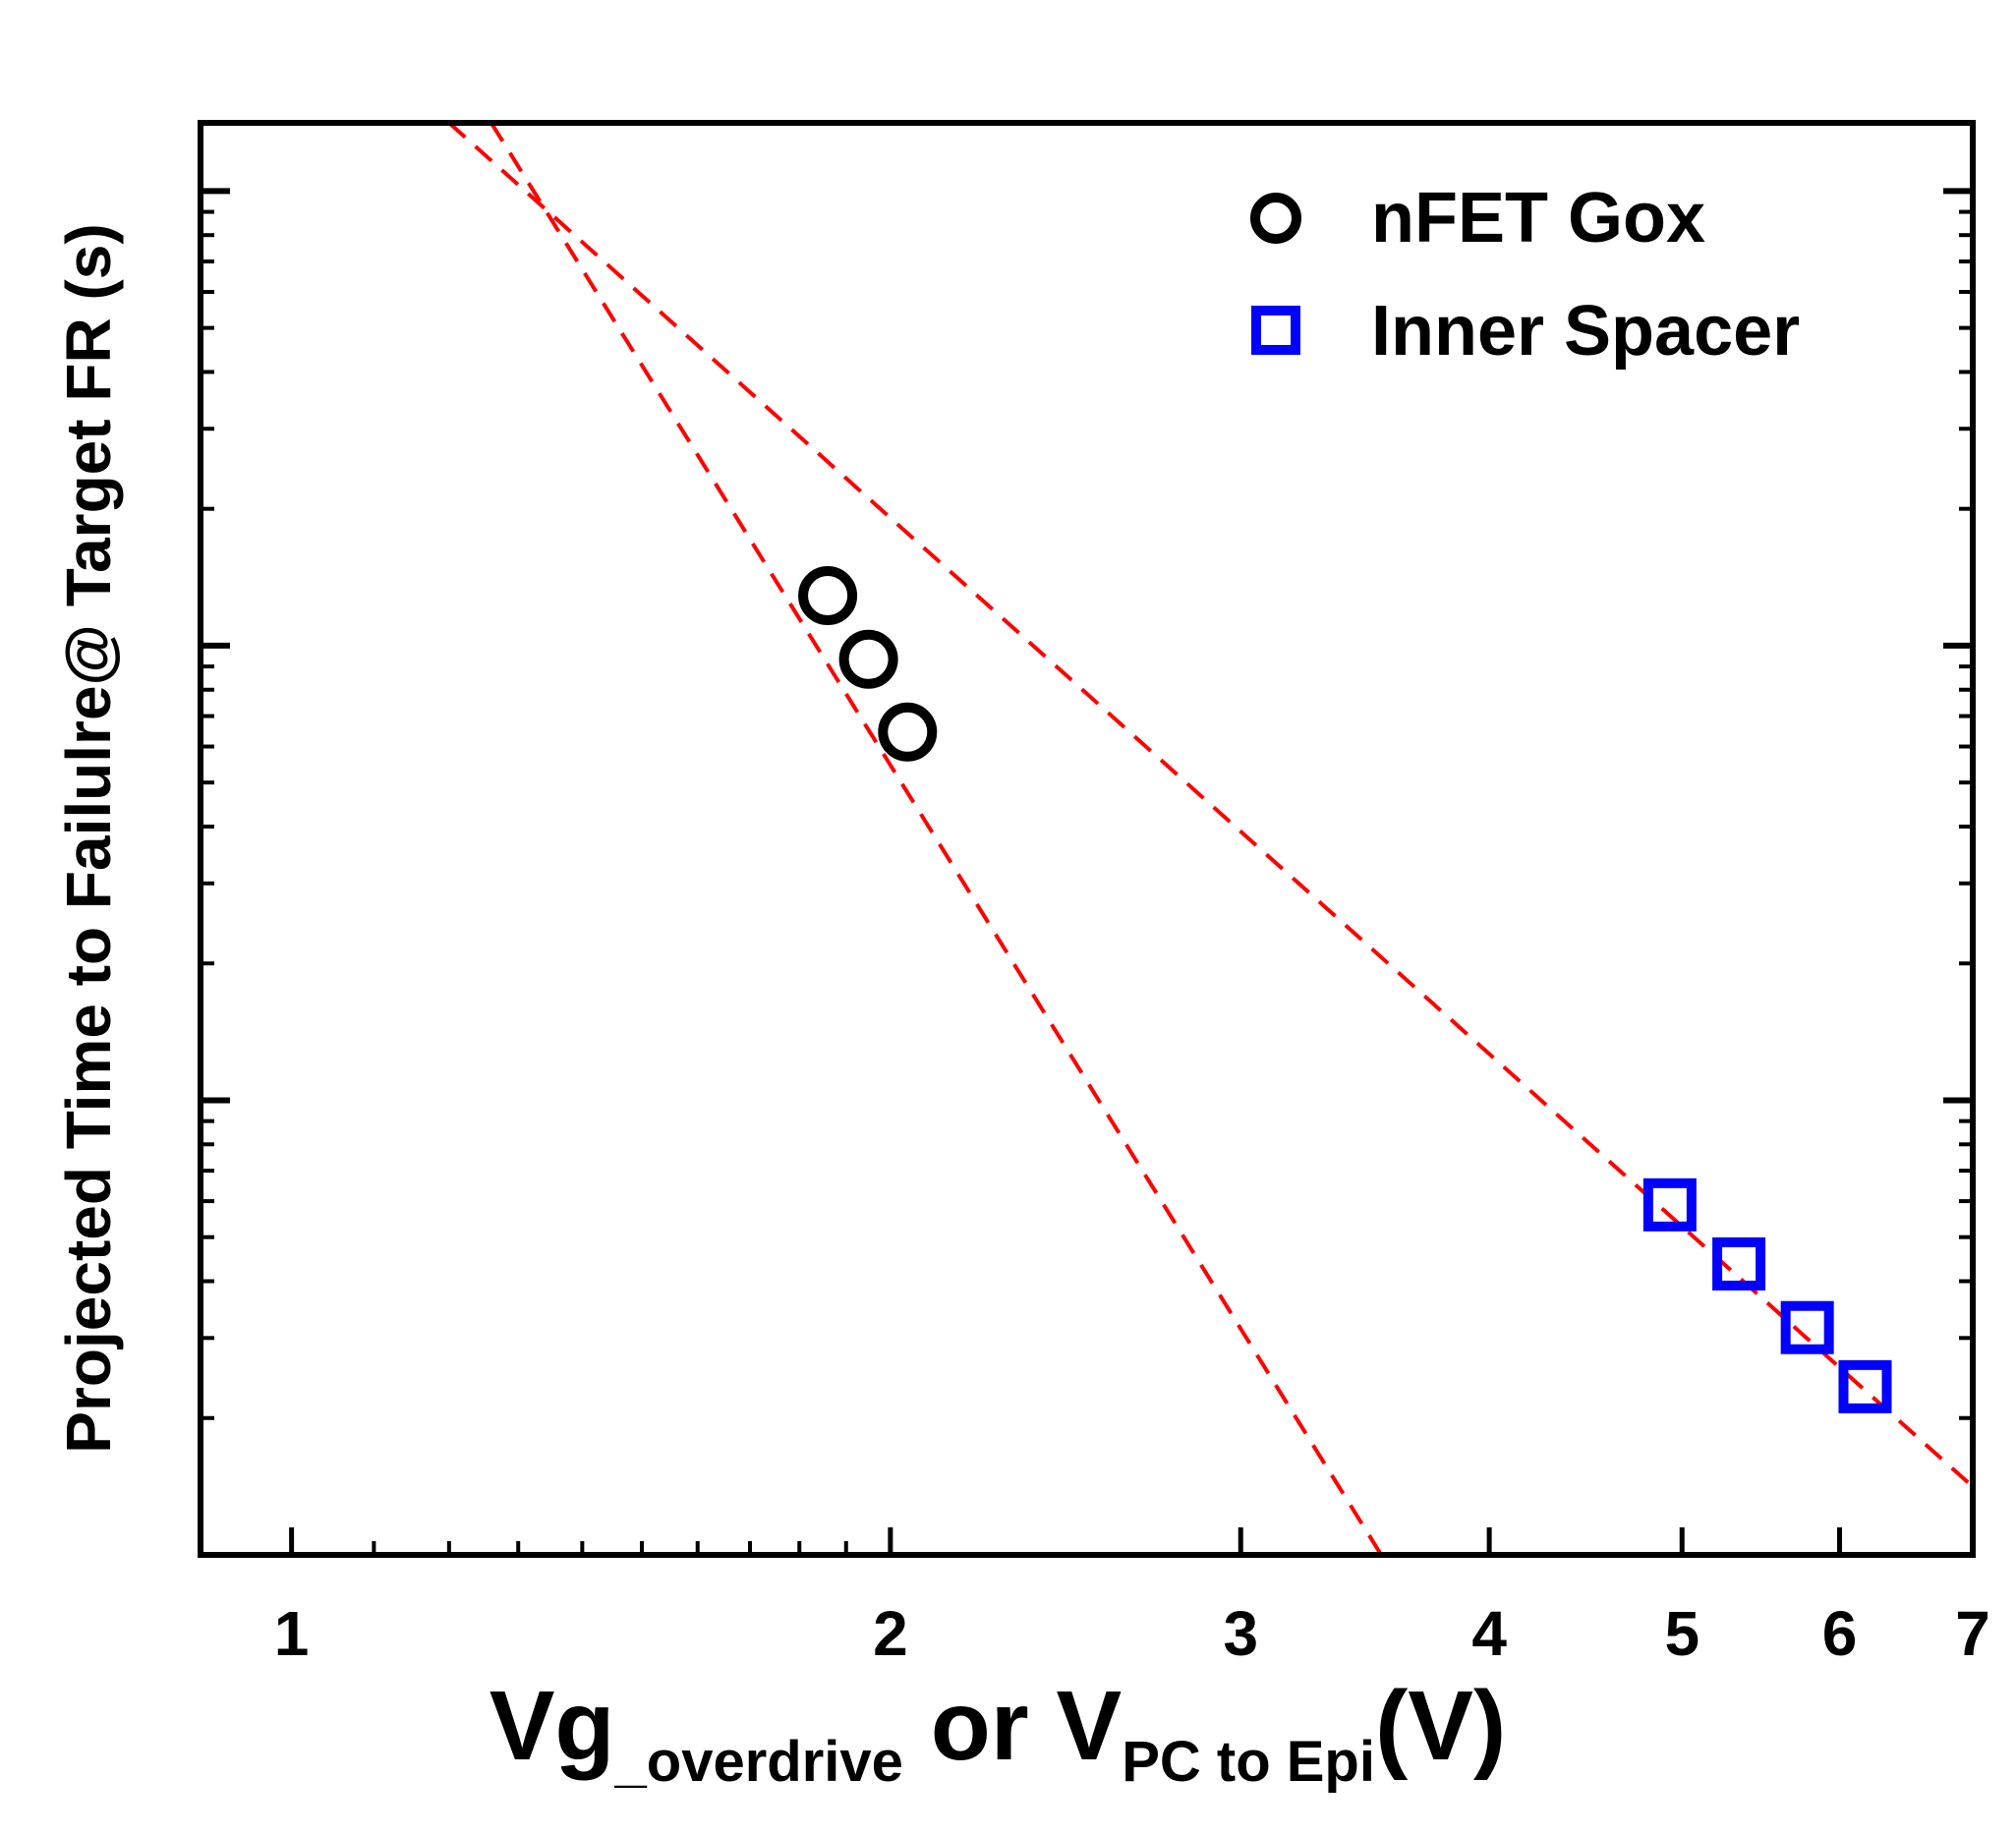  What do you see at coordinates (1440, 1726) in the screenshot?
I see `x-axis-label-unit: (V)` at bounding box center [1440, 1726].